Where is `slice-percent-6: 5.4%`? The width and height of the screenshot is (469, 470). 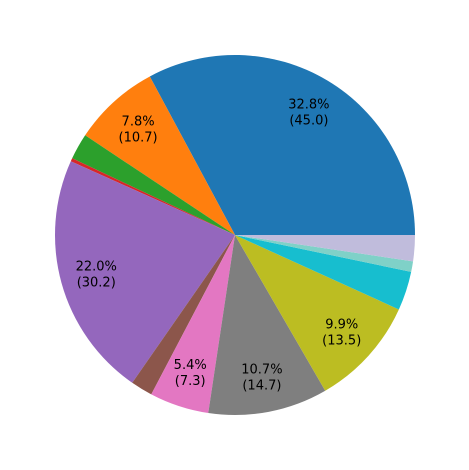 slice-percent-6: 5.4% is located at coordinates (190, 365).